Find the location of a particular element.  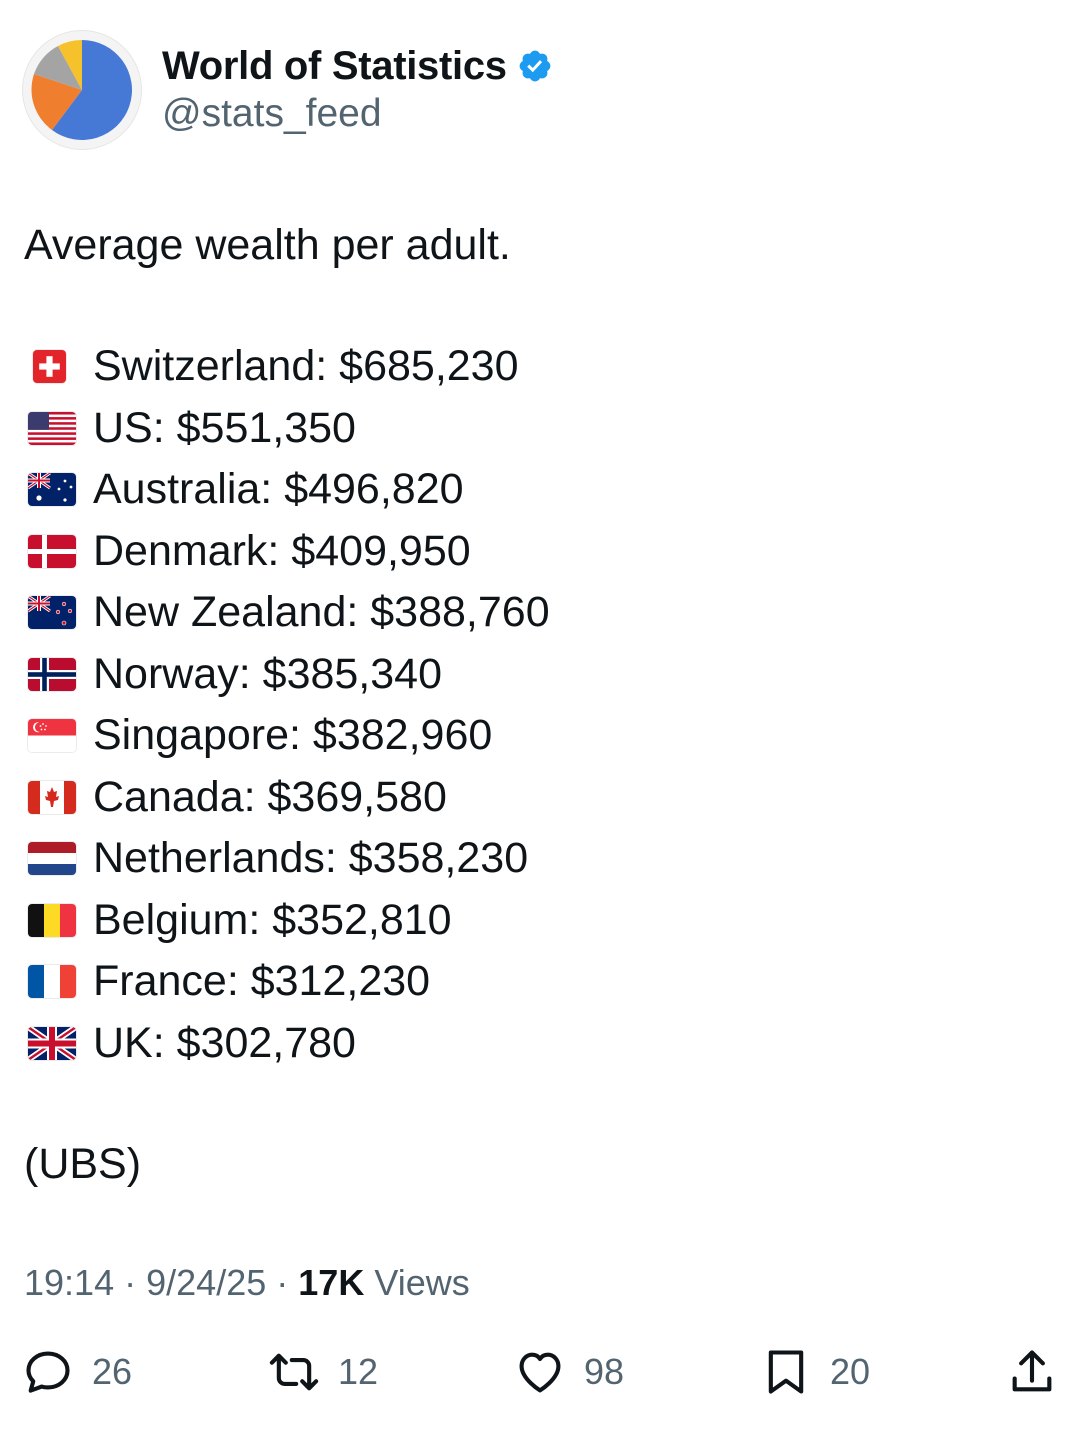

bookmark-count: 20 is located at coordinates (850, 1372).